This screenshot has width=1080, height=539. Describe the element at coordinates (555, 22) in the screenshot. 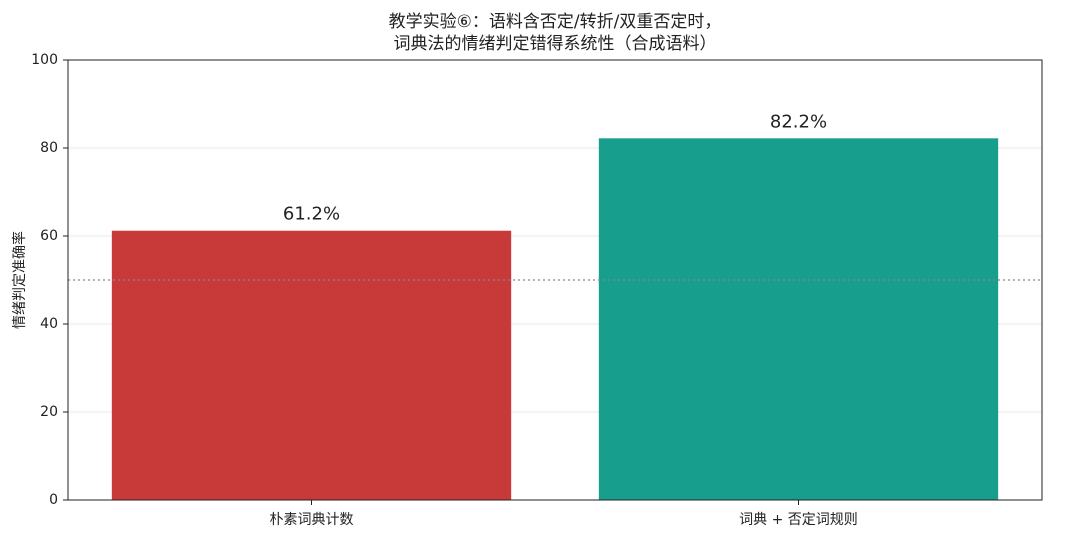

I see `chart-title: 教学实验⑥：语料含否定/转折/双重否定时，` at that location.